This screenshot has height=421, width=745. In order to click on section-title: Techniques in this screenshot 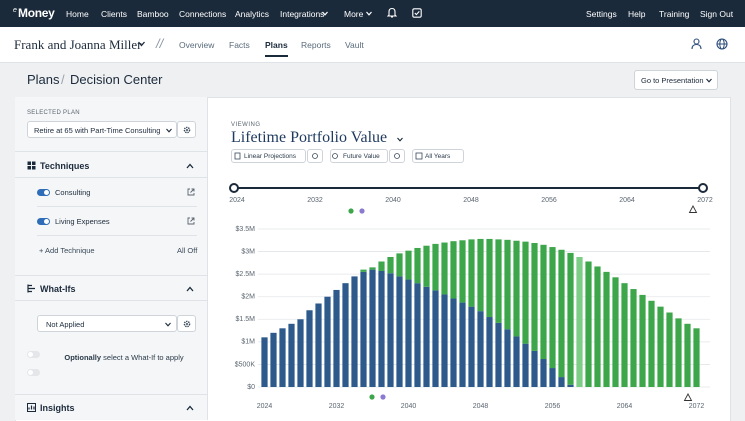, I will do `click(65, 166)`.